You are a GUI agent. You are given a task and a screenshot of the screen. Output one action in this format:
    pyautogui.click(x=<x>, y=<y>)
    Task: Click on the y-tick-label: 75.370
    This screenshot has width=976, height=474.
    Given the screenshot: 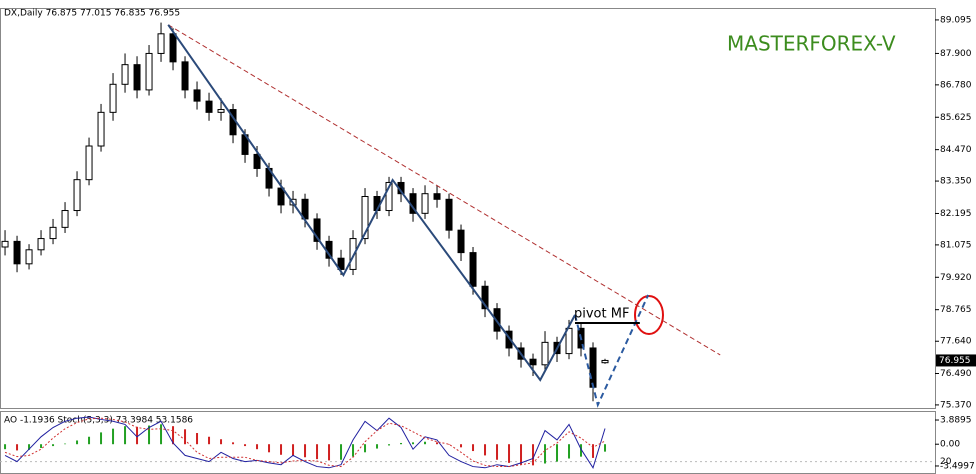 What is the action you would take?
    pyautogui.click(x=956, y=405)
    